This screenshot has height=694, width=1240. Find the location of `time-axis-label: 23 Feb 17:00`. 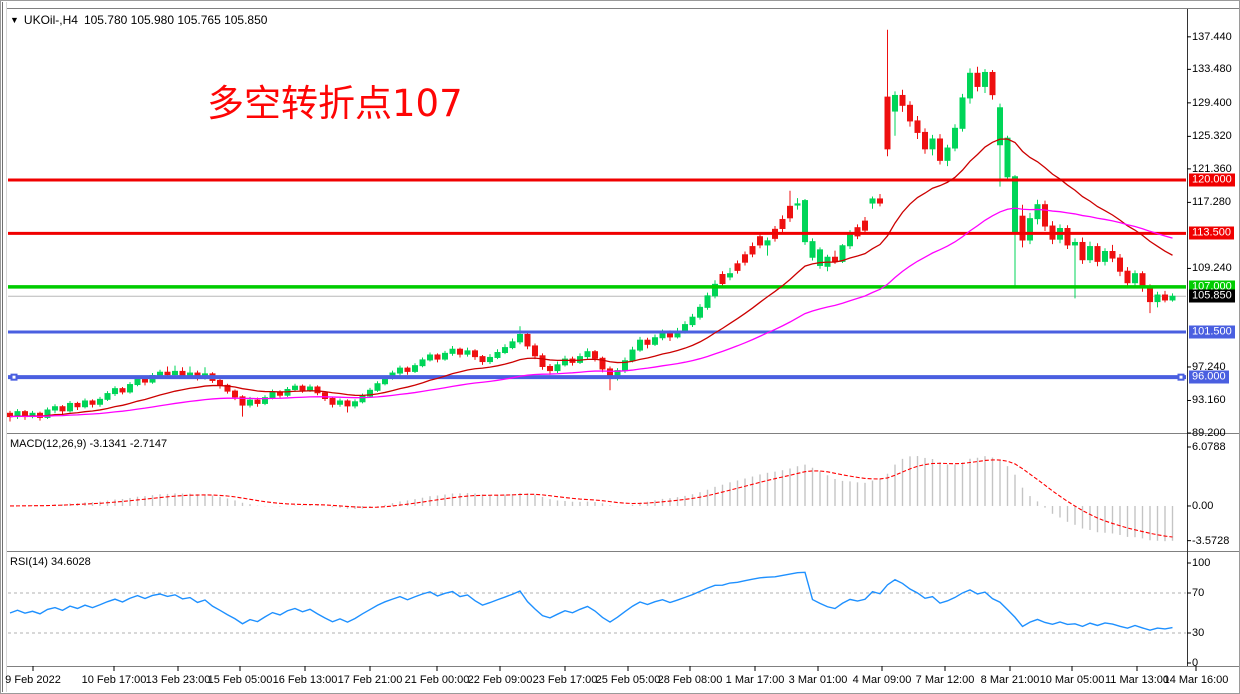

time-axis-label: 23 Feb 17:00 is located at coordinates (565, 680).